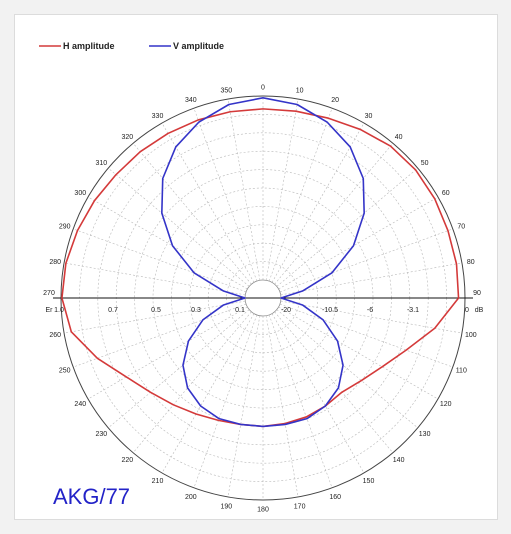  What do you see at coordinates (227, 506) in the screenshot?
I see `angle-tick-label: 190` at bounding box center [227, 506].